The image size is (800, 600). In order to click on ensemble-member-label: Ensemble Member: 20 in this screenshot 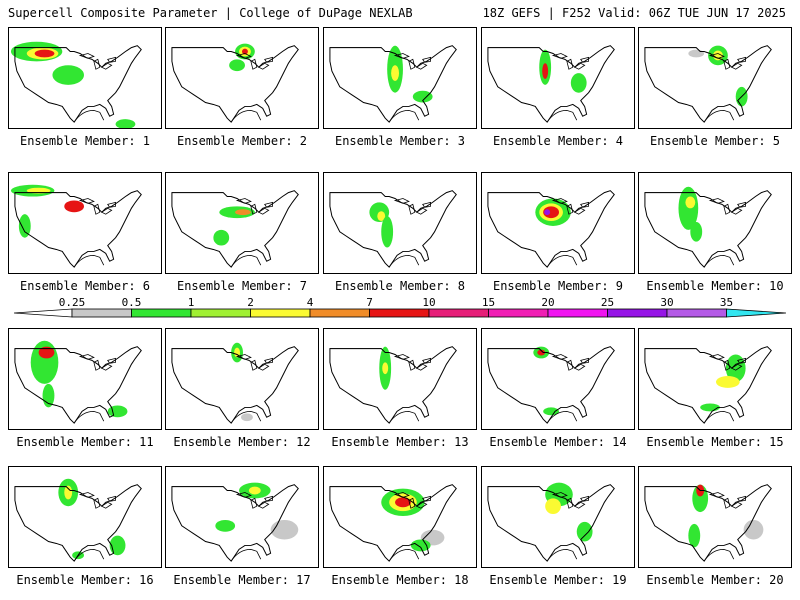, I will do `click(715, 580)`.